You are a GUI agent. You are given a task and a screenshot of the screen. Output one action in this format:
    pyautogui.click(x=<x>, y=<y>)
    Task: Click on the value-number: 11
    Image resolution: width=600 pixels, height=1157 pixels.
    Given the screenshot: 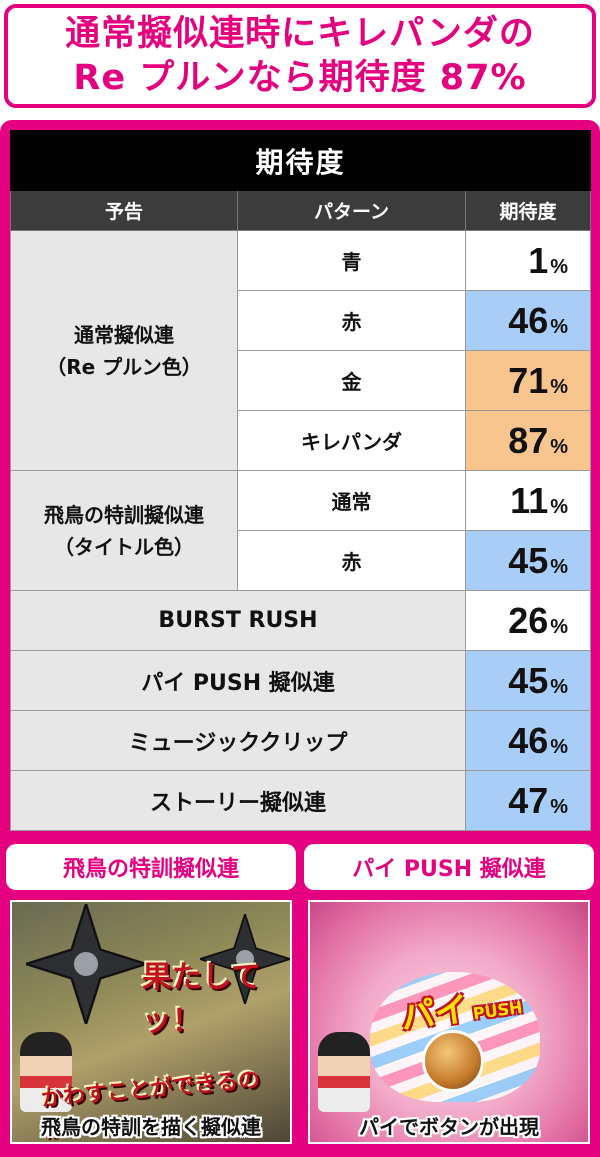 What is the action you would take?
    pyautogui.click(x=529, y=500)
    